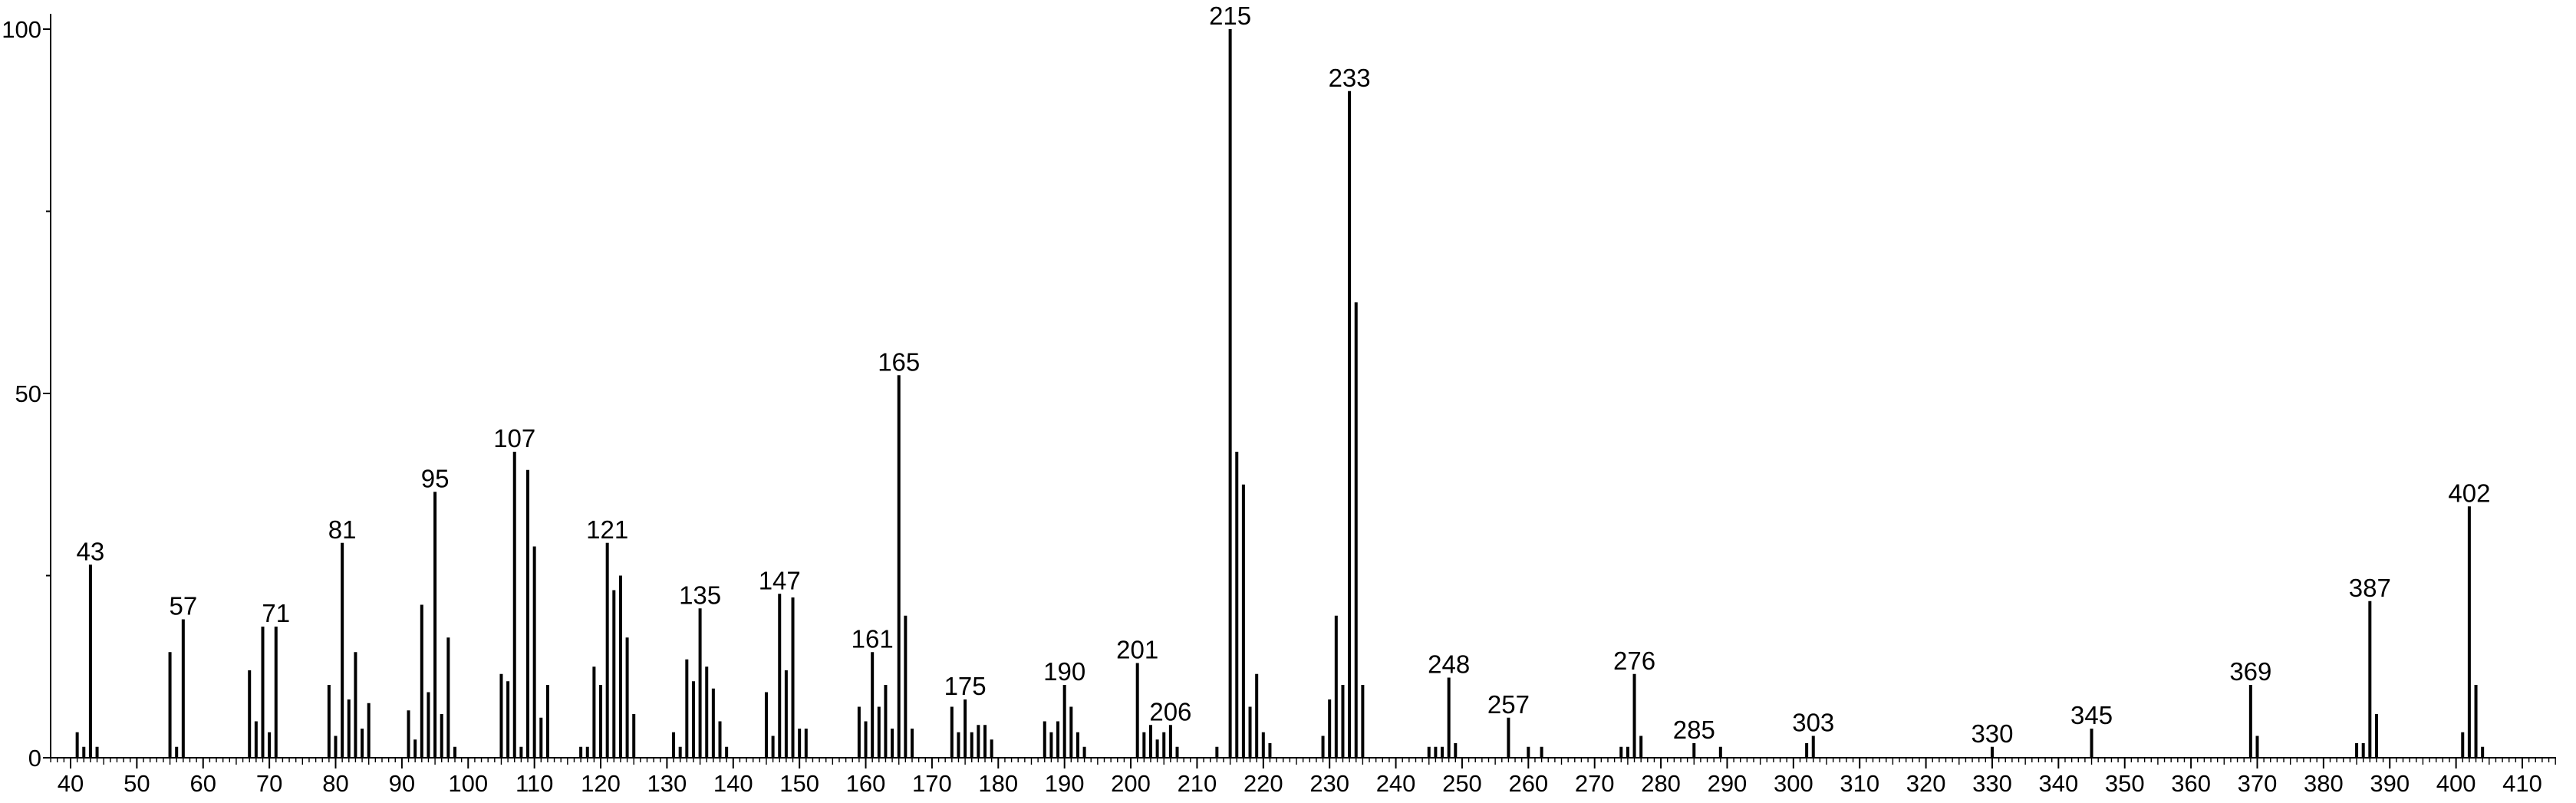 This screenshot has height=803, width=2576. Describe the element at coordinates (733, 783) in the screenshot. I see `x-tick-label: 140` at that location.